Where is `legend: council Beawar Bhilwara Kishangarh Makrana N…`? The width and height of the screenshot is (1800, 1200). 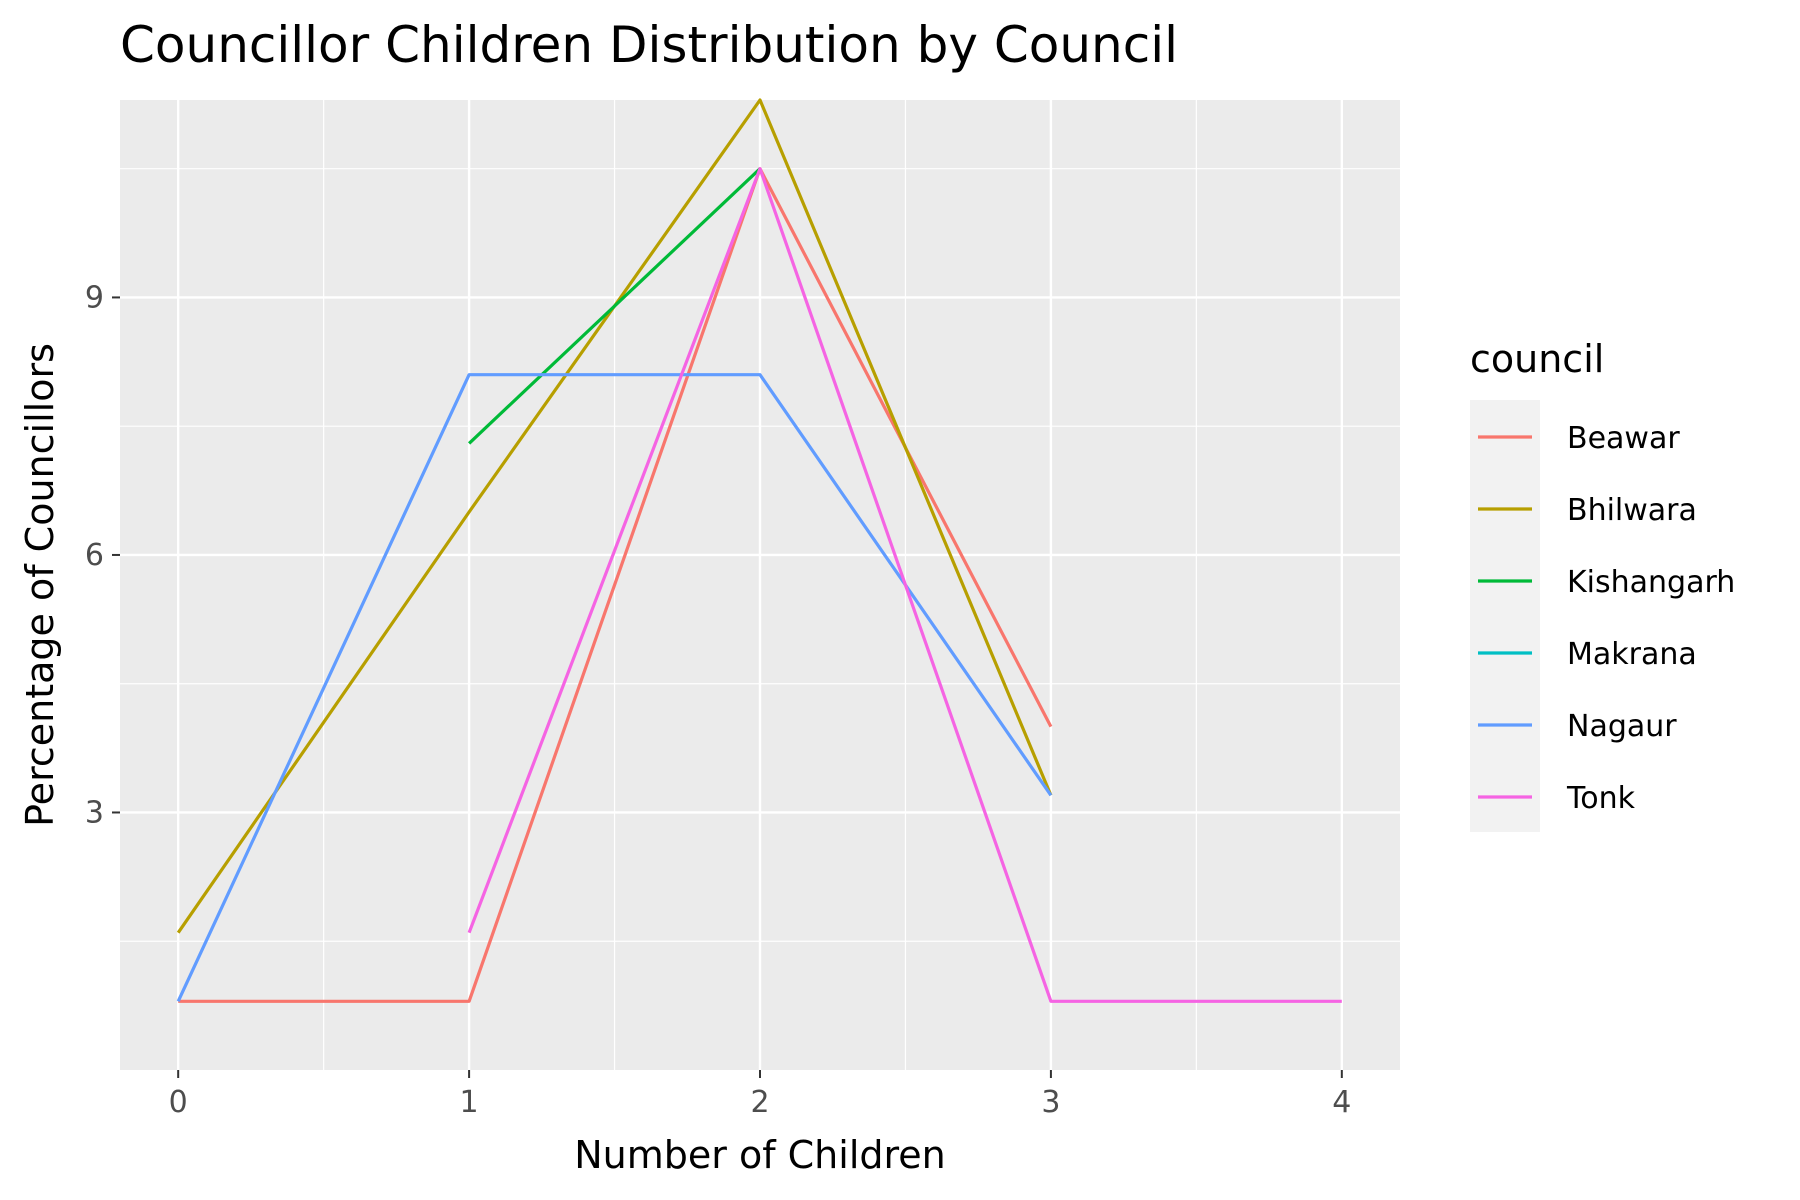 legend: council Beawar Bhilwara Kishangarh Makrana N… is located at coordinates (1602, 584).